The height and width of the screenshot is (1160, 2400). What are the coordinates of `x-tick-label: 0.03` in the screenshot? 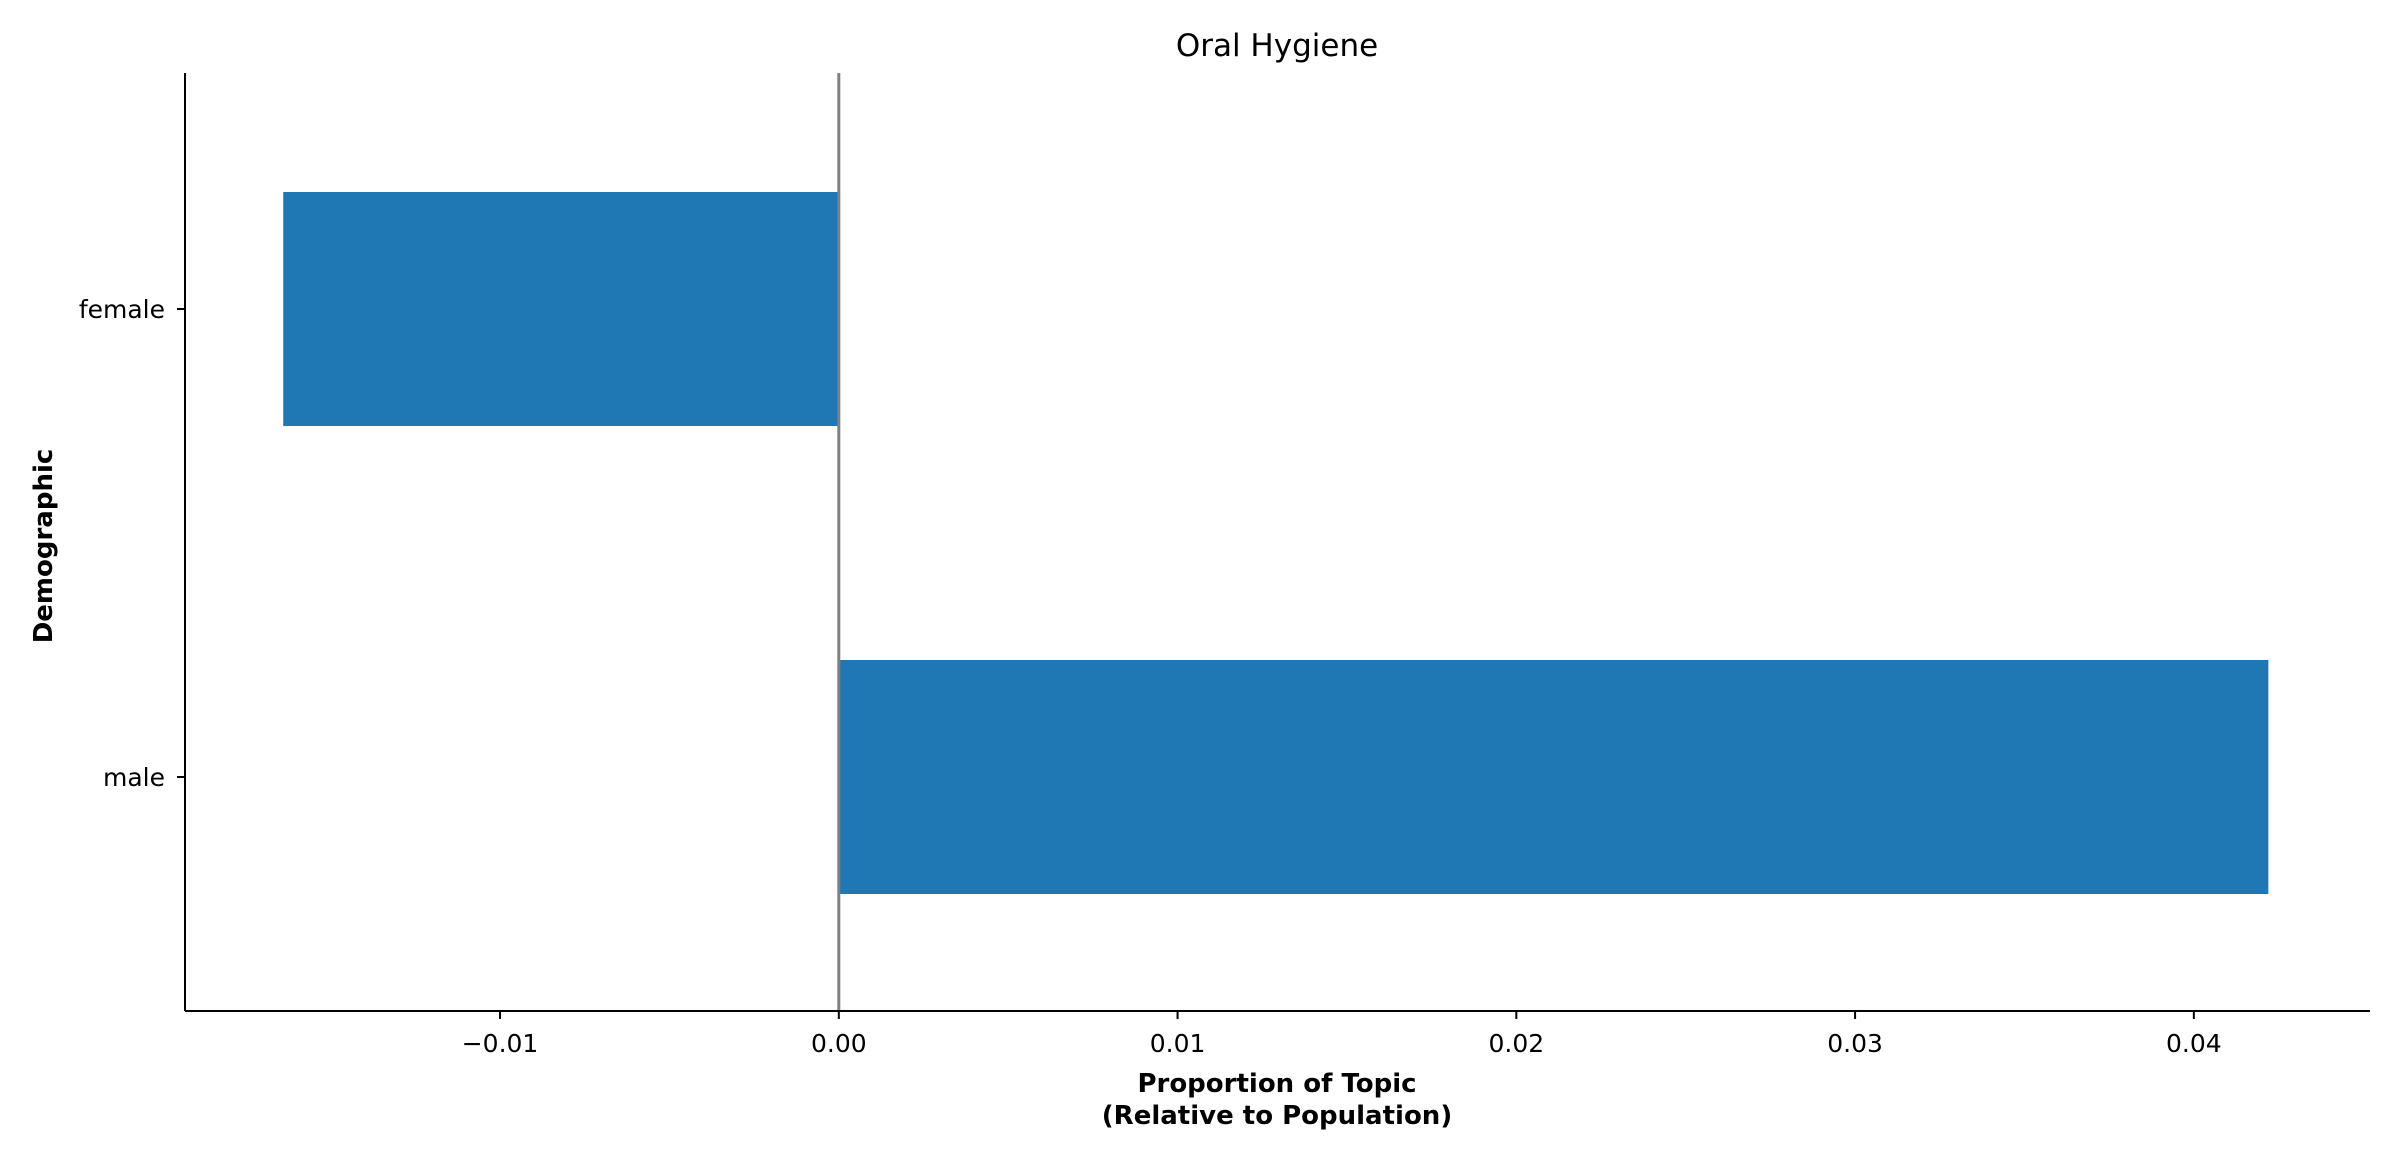 It's located at (1855, 1043).